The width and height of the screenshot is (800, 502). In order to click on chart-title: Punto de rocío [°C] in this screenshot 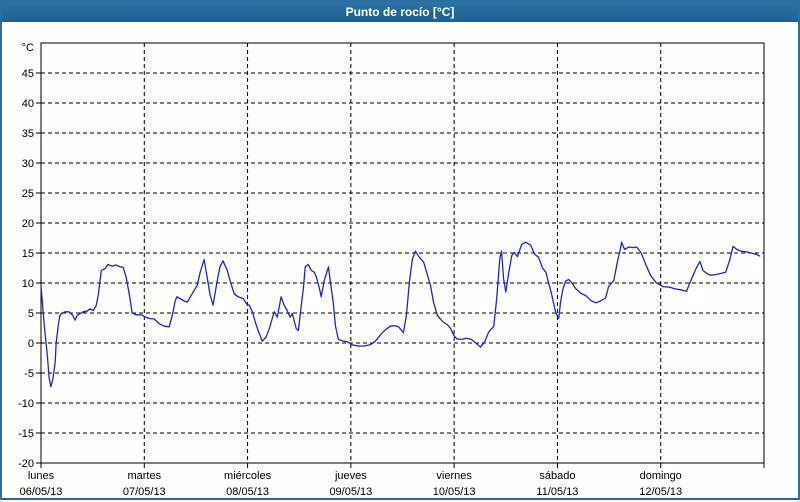, I will do `click(400, 12)`.